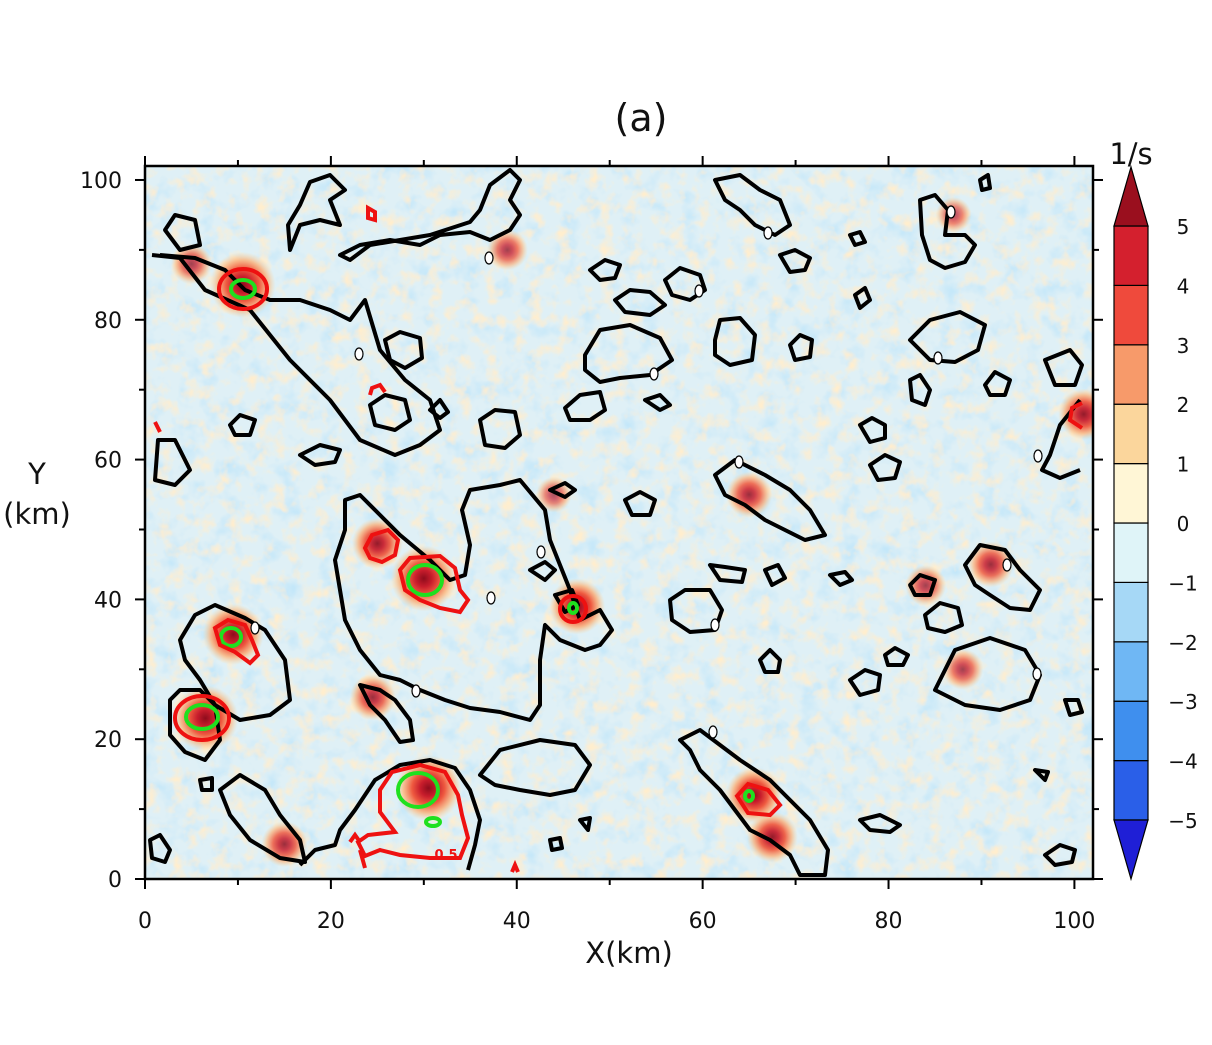 The image size is (1212, 1045). Describe the element at coordinates (108, 740) in the screenshot. I see `y-tick-label-20: 20` at that location.